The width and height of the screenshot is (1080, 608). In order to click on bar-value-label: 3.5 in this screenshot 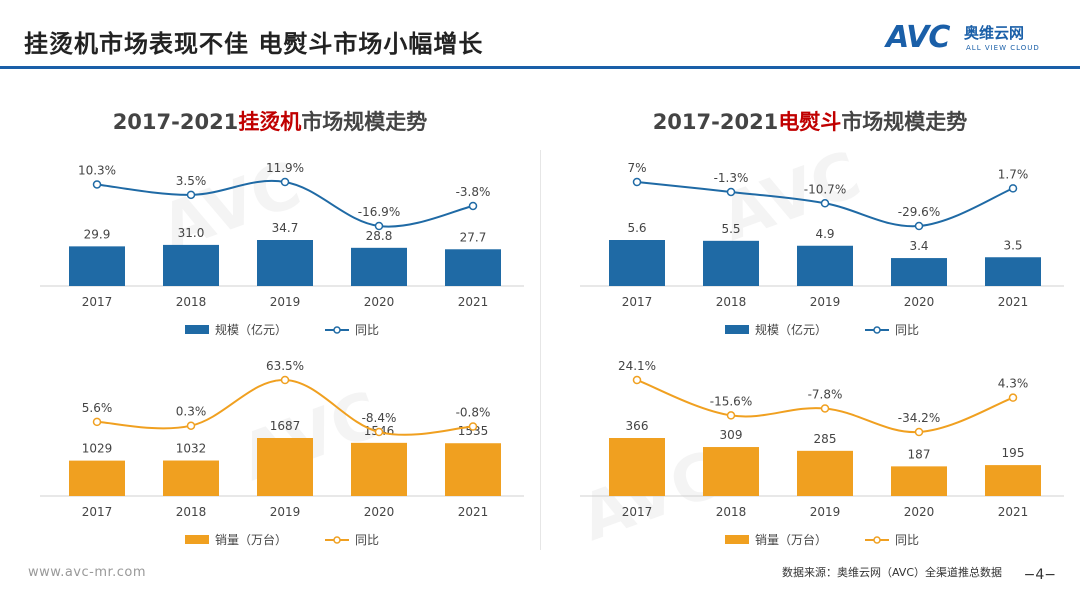, I will do `click(1012, 245)`.